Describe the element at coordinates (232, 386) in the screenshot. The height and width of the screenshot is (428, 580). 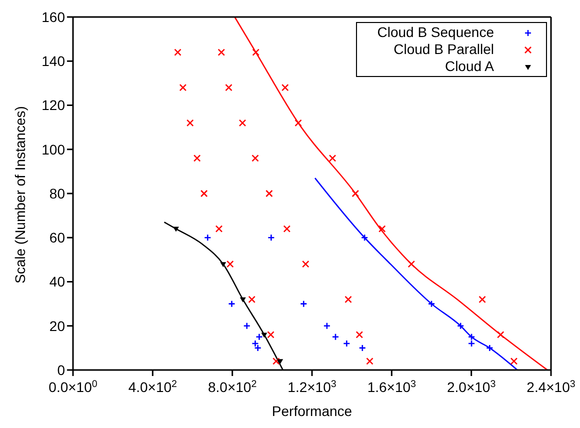
I see `x-tick-label: 8.0×10$^{2}$` at that location.